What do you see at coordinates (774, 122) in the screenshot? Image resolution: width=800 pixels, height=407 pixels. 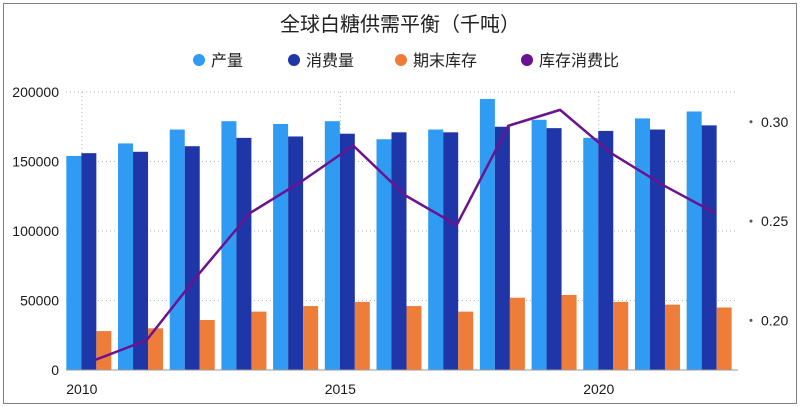 I see `y2-tick-label-2: 0.30` at bounding box center [774, 122].